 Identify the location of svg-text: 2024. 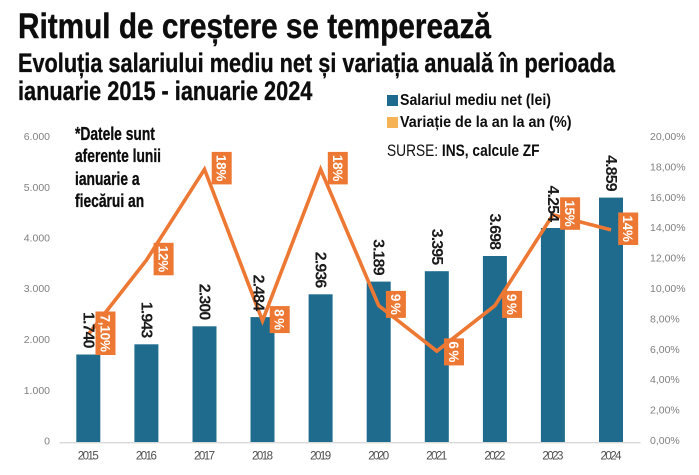
(612, 457).